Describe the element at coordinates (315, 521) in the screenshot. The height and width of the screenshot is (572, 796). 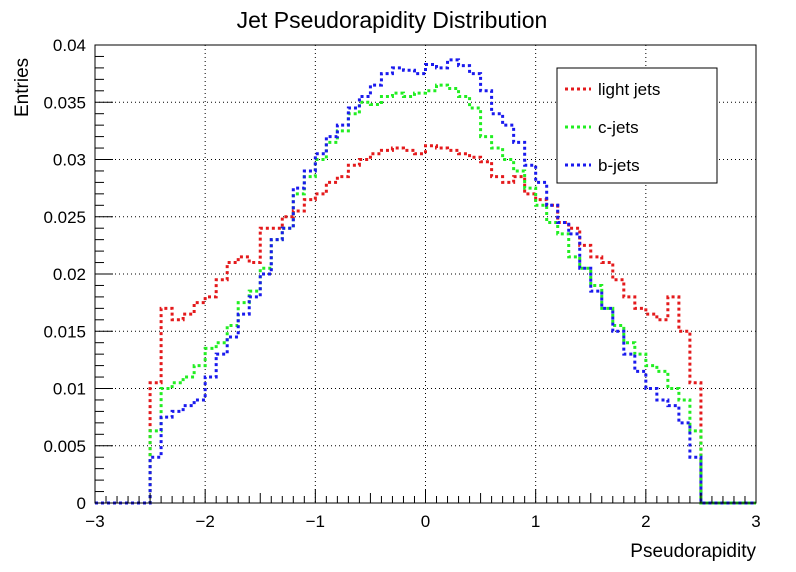
I see `x-tick-label: −1` at that location.